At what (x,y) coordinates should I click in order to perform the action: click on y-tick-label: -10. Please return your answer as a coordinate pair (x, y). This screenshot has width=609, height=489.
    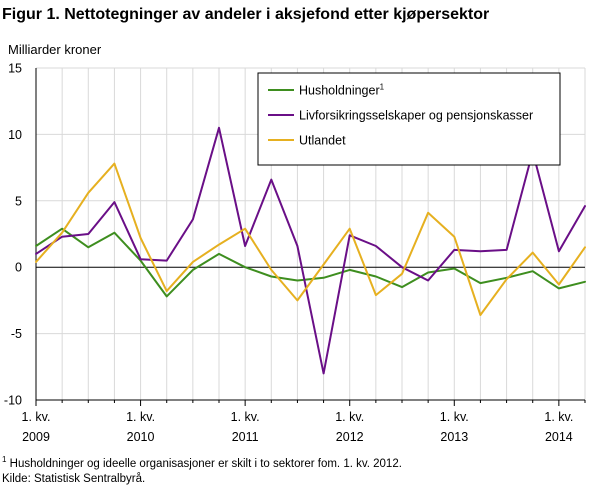
    Looking at the image, I should click on (13, 401).